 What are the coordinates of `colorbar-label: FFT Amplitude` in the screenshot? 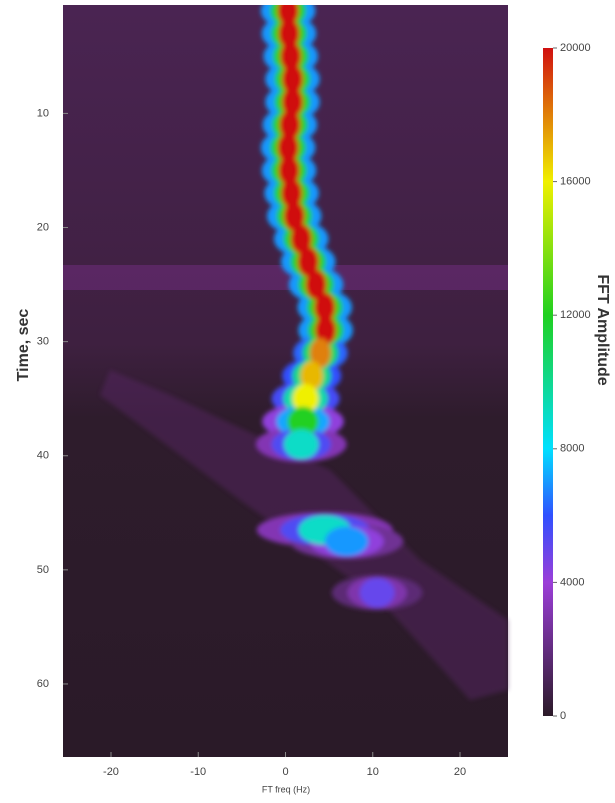 It's located at (602, 329).